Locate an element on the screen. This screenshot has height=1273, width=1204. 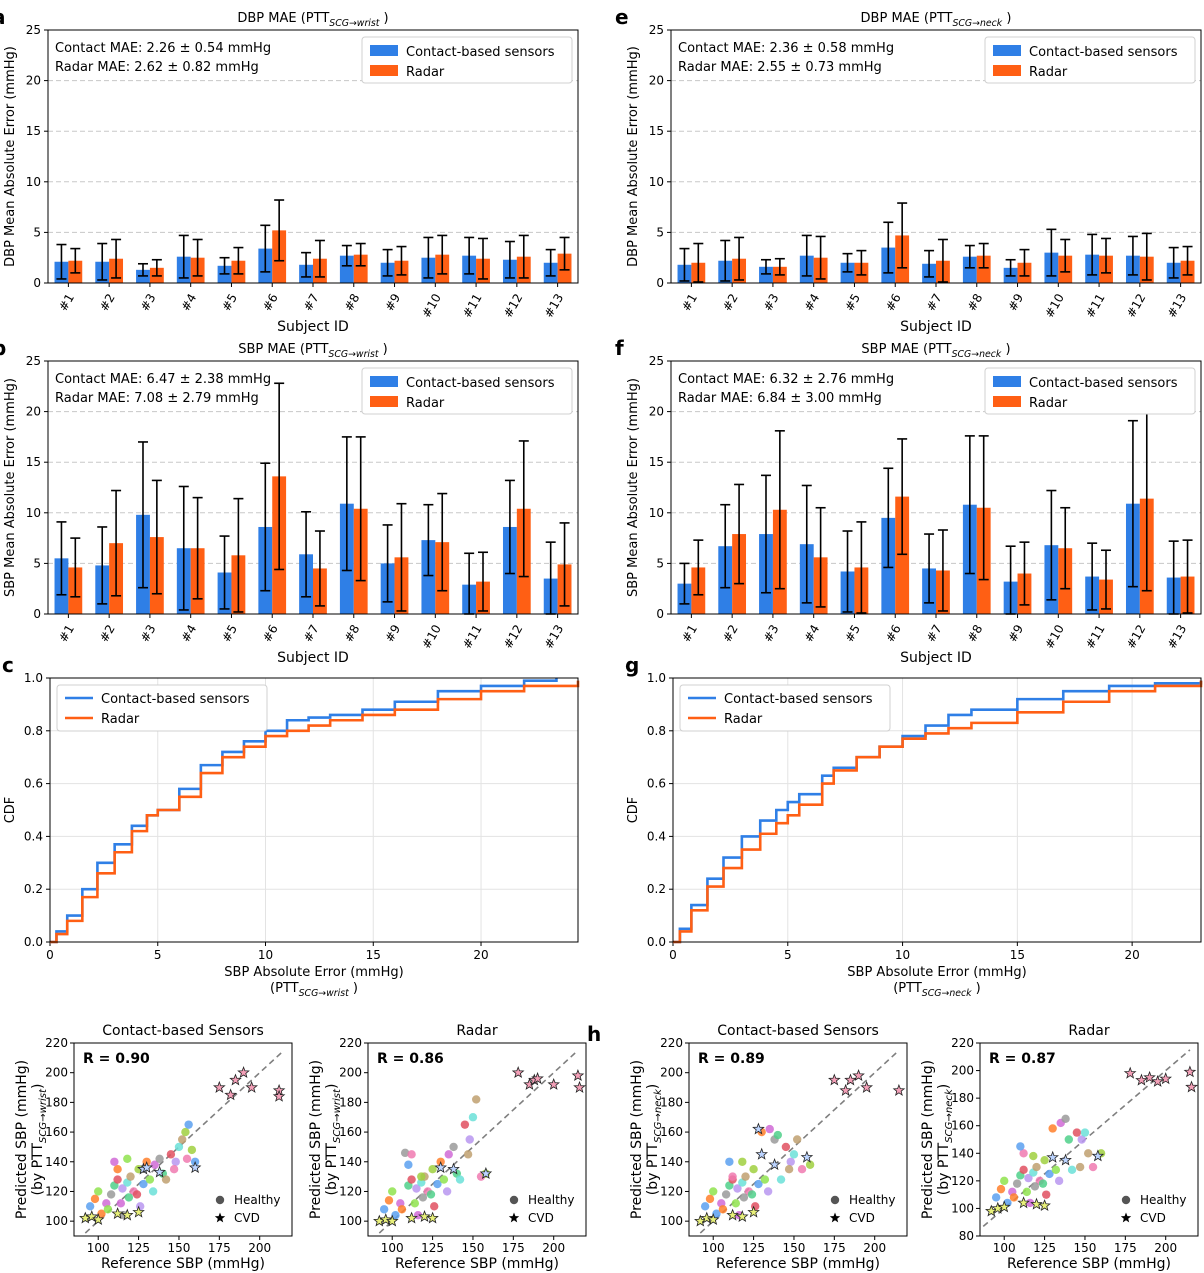
x-tick-label: 150 is located at coordinates (473, 1248).